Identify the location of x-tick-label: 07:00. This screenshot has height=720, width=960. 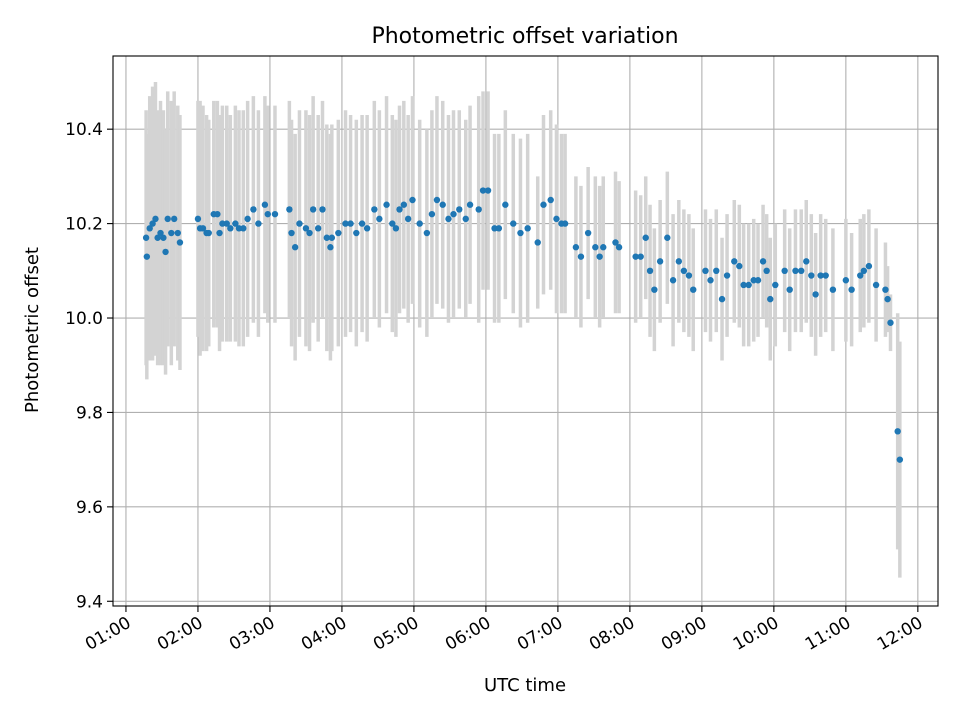
(540, 634).